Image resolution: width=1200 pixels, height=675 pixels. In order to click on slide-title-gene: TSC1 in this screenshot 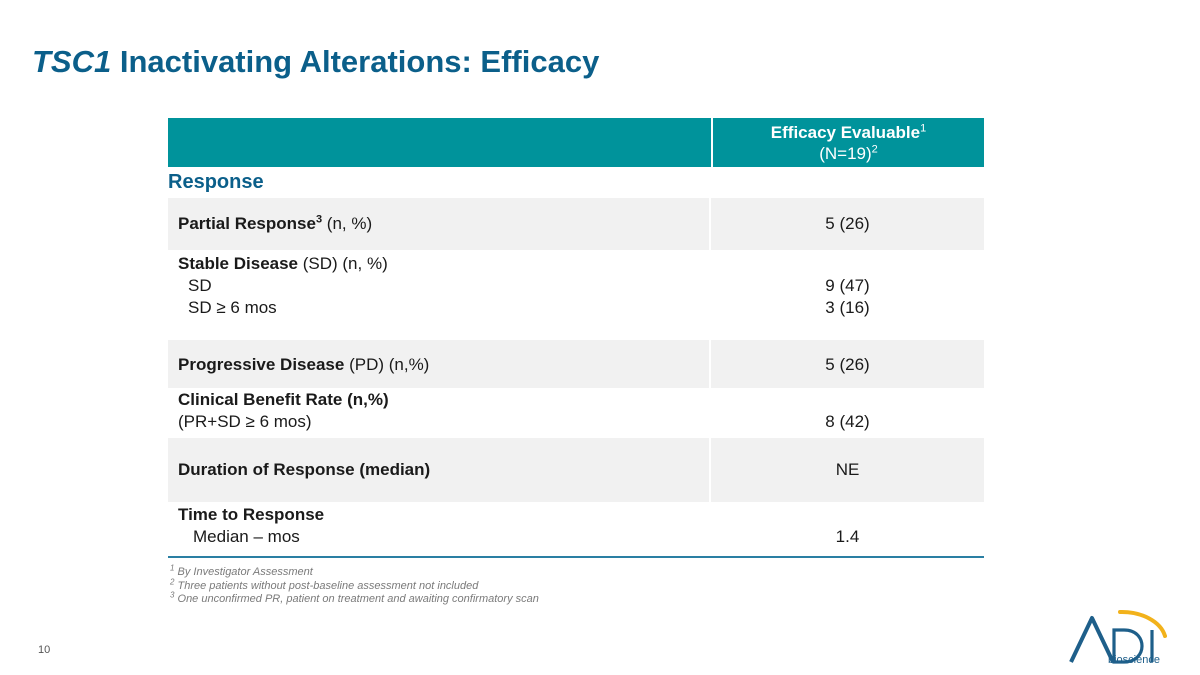, I will do `click(72, 61)`.